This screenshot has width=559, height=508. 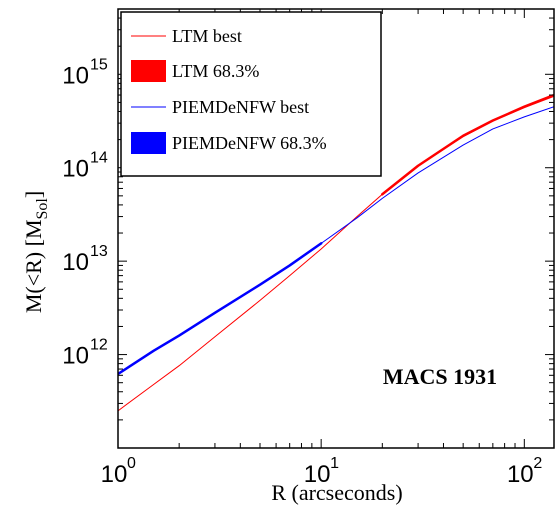 What do you see at coordinates (33, 266) in the screenshot?
I see `y-axis-title-main: M(<R) [M` at bounding box center [33, 266].